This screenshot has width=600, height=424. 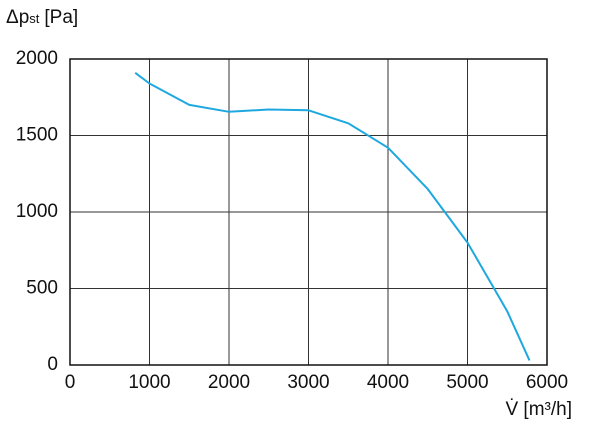 What do you see at coordinates (547, 382) in the screenshot?
I see `x-tick-label: 6000` at bounding box center [547, 382].